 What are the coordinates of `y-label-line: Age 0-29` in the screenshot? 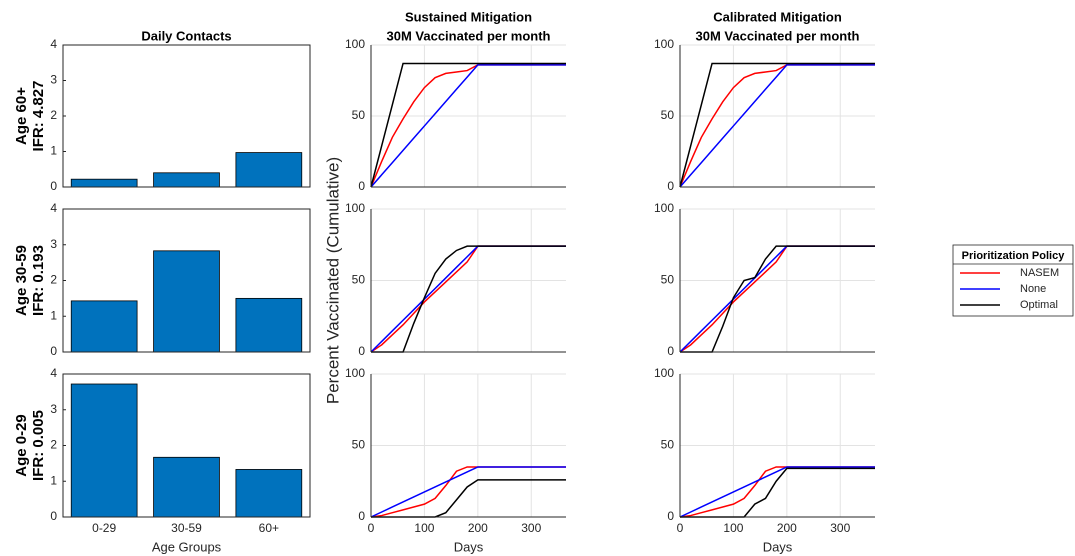 It's located at (21, 445).